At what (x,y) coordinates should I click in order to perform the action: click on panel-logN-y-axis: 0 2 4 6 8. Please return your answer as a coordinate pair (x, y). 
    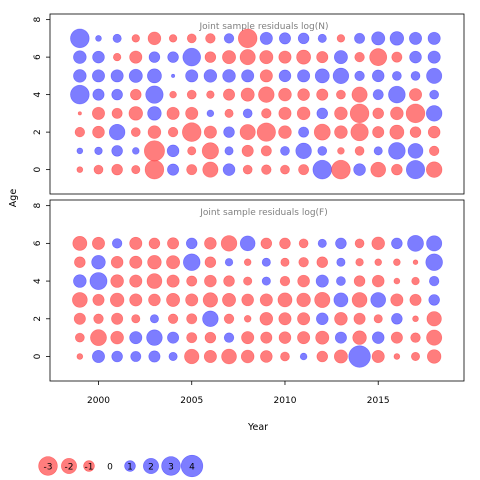
    Looking at the image, I should click on (41, 94).